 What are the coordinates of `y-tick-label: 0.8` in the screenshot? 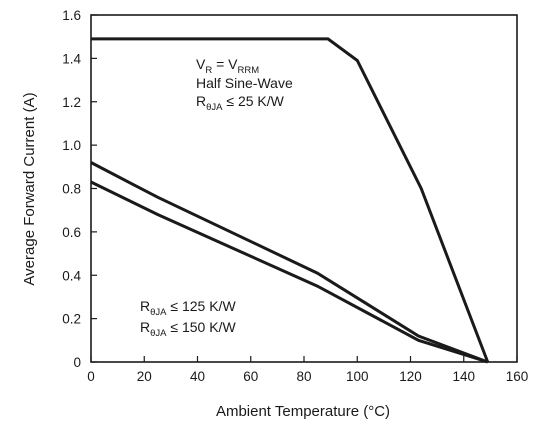 It's located at (71, 189).